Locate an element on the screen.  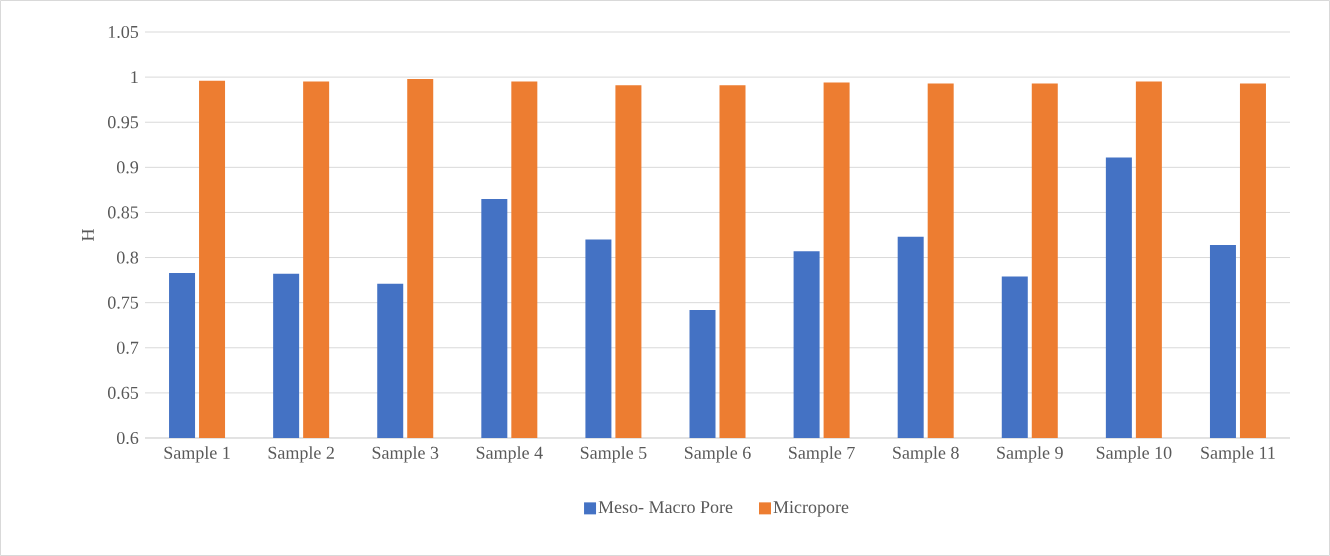
x-tick-label: Sample 11 is located at coordinates (1238, 454).